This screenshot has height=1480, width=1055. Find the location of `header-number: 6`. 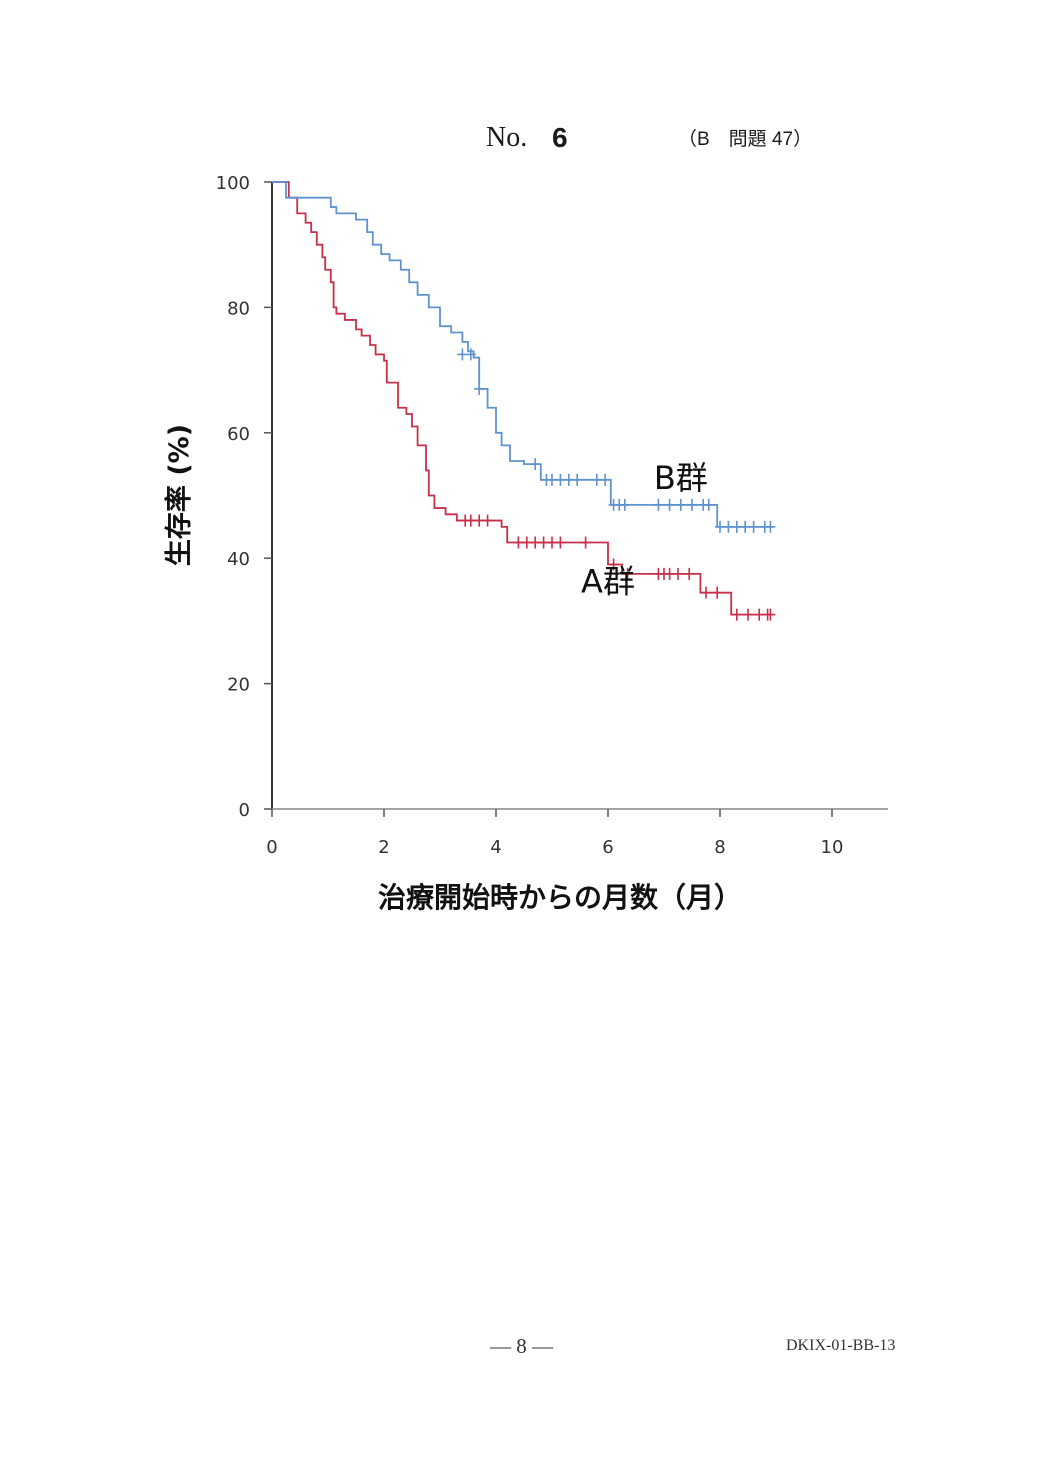

header-number: 6 is located at coordinates (560, 137).